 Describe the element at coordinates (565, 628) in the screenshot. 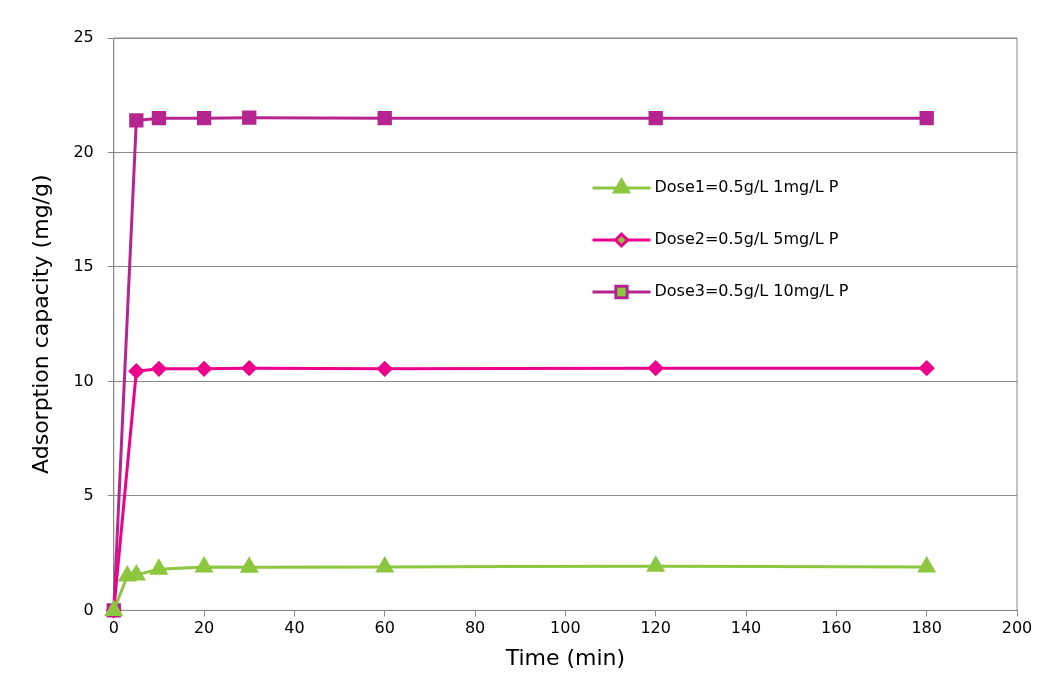

I see `x-tick-label: 100` at that location.